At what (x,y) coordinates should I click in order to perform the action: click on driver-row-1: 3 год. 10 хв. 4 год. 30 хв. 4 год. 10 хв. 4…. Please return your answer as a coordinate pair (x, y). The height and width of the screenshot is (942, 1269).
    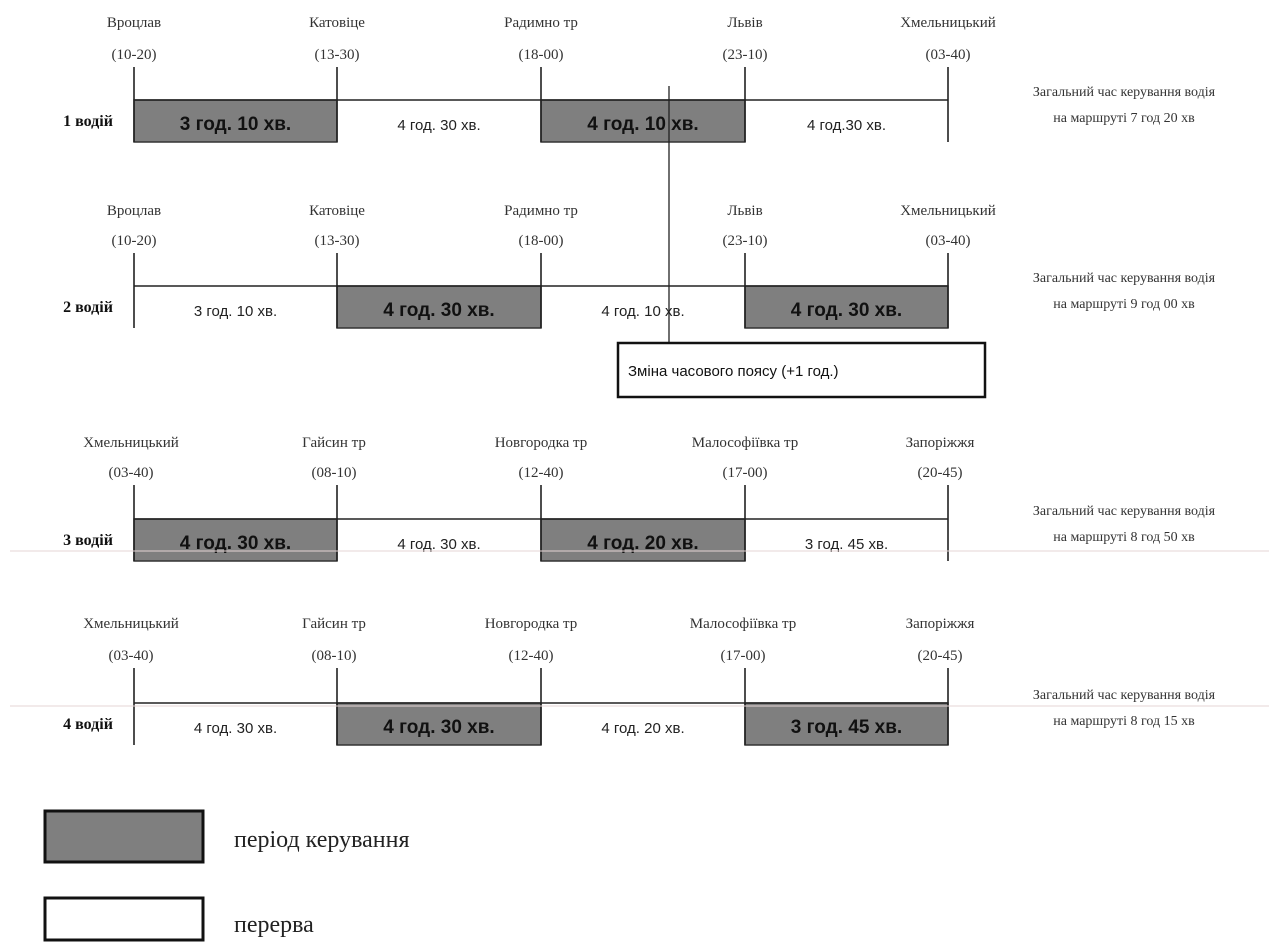
    Looking at the image, I should click on (639, 79).